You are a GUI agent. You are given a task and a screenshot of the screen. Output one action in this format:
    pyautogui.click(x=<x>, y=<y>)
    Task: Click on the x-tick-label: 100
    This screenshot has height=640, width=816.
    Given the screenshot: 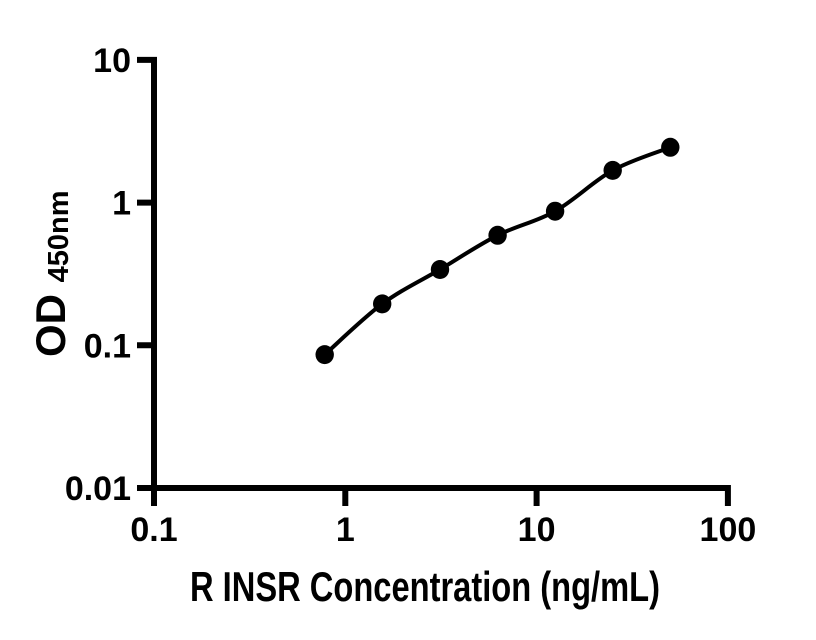 What is the action you would take?
    pyautogui.click(x=728, y=530)
    